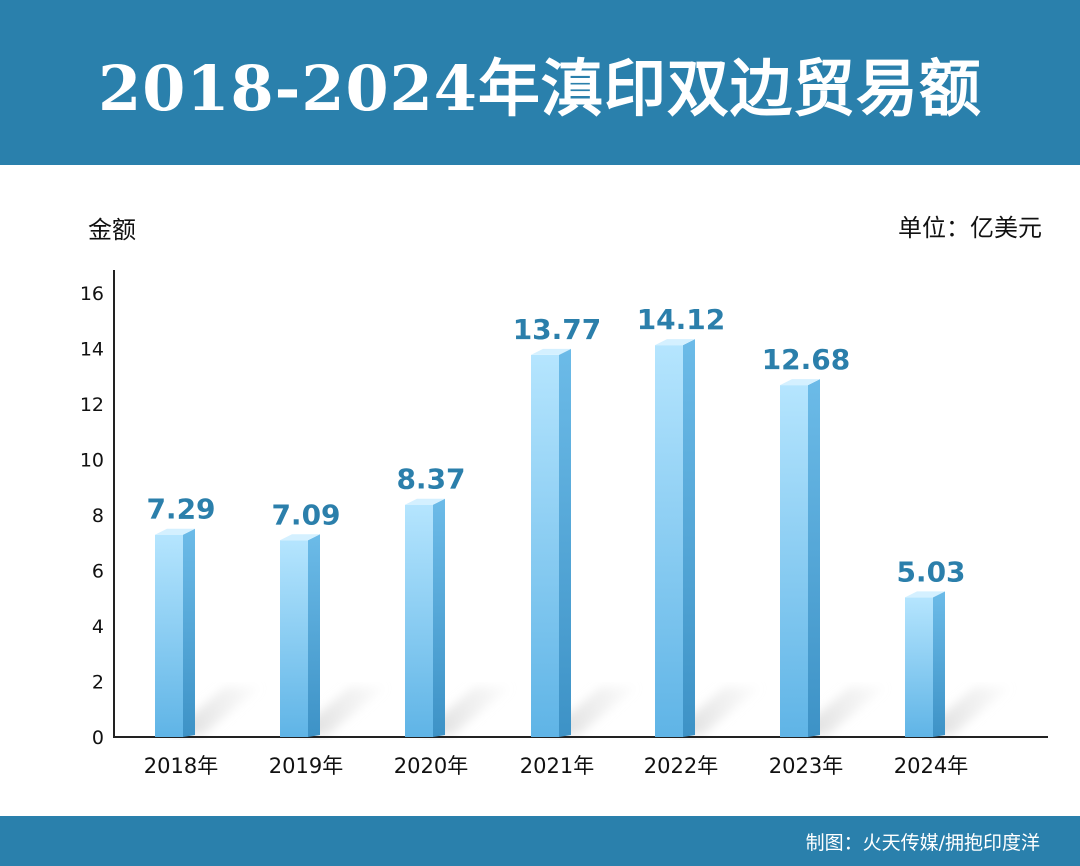 This screenshot has width=1080, height=866. I want to click on data-label: 7.29, so click(180, 509).